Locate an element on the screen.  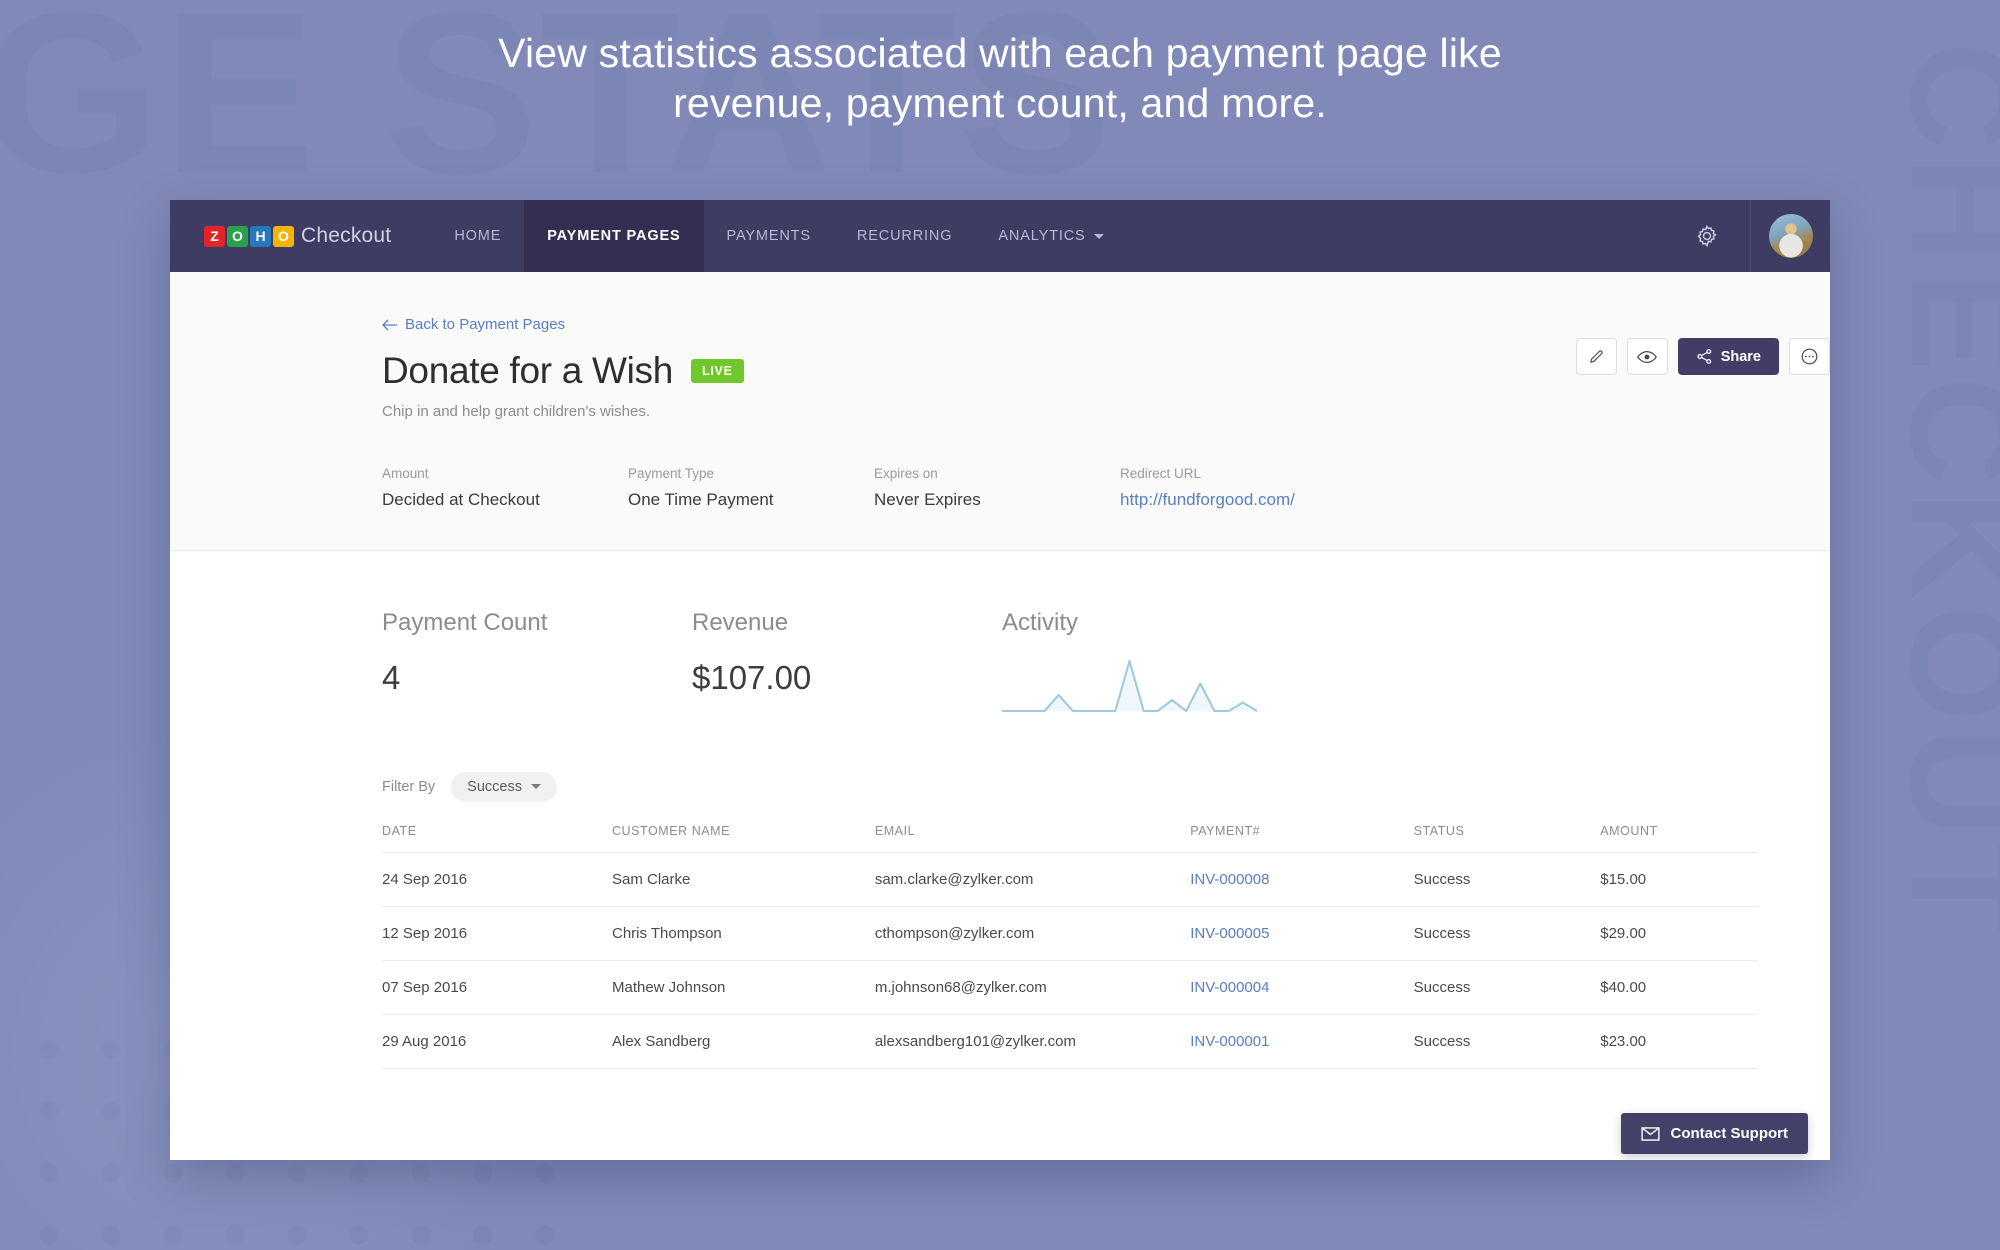
stat-label: Activity is located at coordinates (1040, 622).